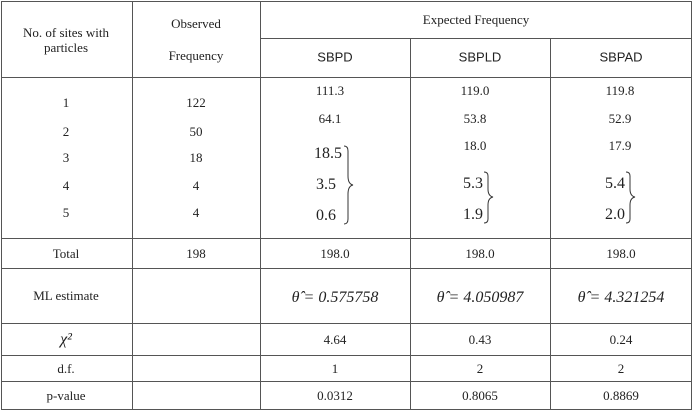  I want to click on header-cell: SBPLD, so click(480, 57).